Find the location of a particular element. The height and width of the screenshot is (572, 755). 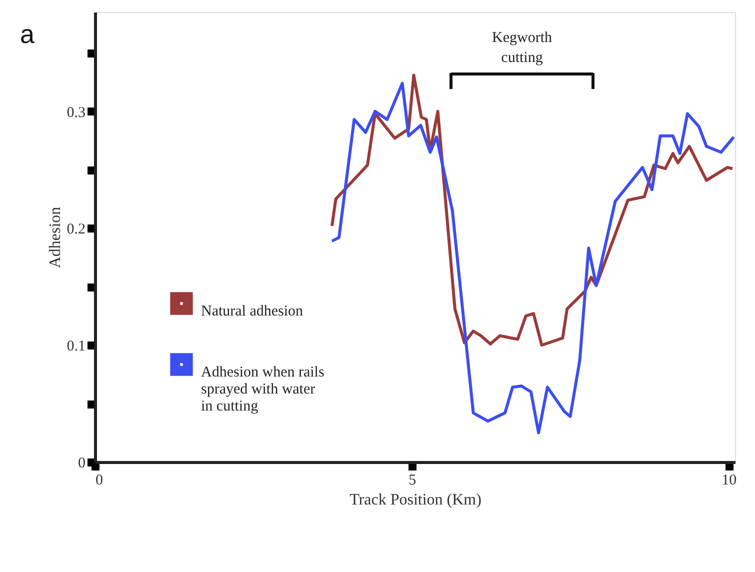

y-tick-label: 0.2 is located at coordinates (76, 230).